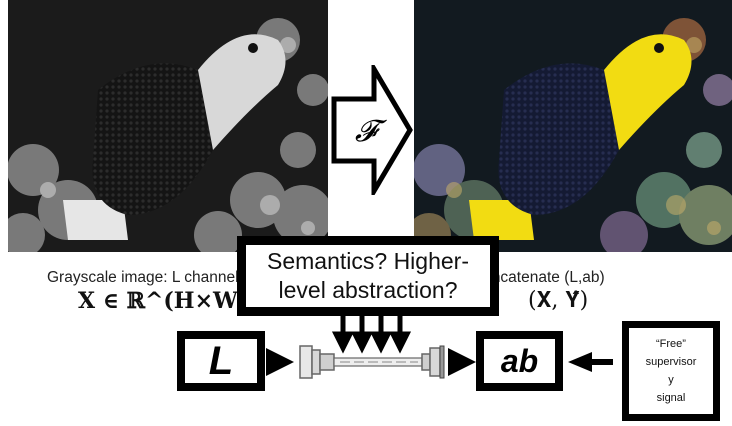  What do you see at coordinates (280, 362) in the screenshot?
I see `l-to-network-arrow` at bounding box center [280, 362].